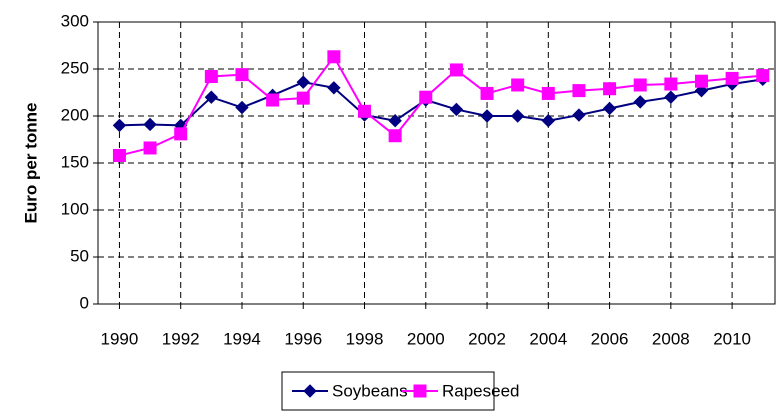 The width and height of the screenshot is (776, 416). Describe the element at coordinates (75, 20) in the screenshot. I see `y-tick-label: 300` at that location.